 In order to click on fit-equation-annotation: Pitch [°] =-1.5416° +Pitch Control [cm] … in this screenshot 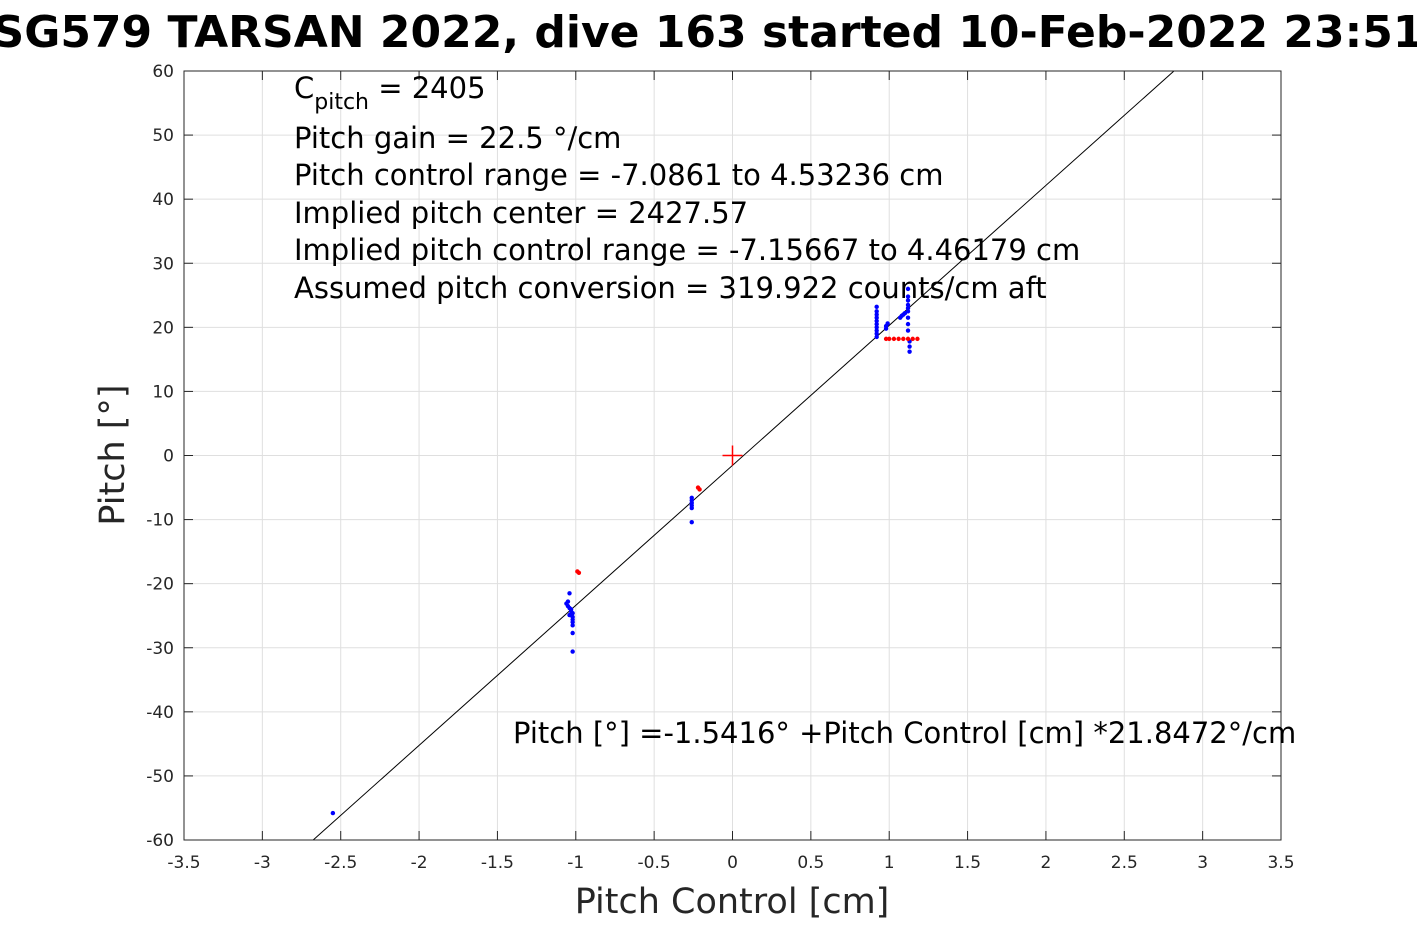, I will do `click(904, 733)`.